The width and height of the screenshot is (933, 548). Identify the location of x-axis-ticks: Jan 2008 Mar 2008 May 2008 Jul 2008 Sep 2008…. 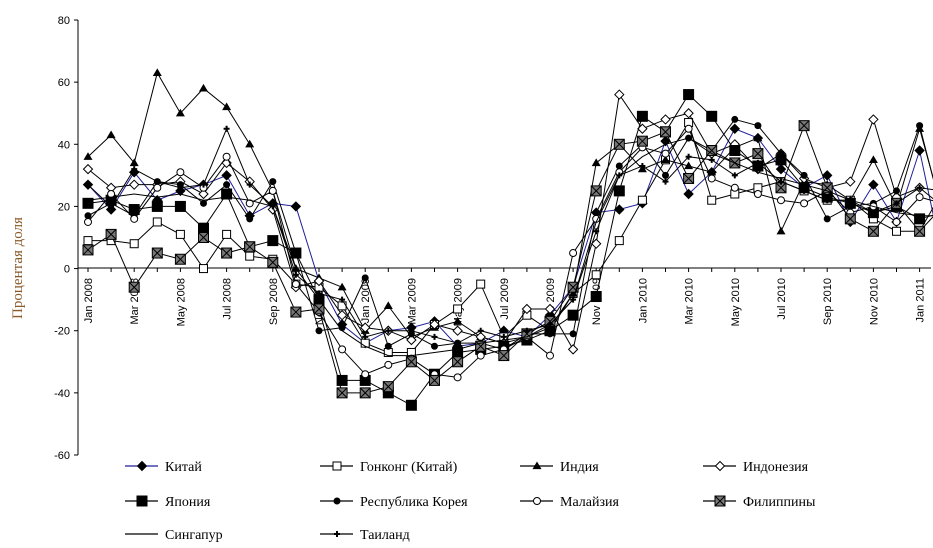
(505, 297).